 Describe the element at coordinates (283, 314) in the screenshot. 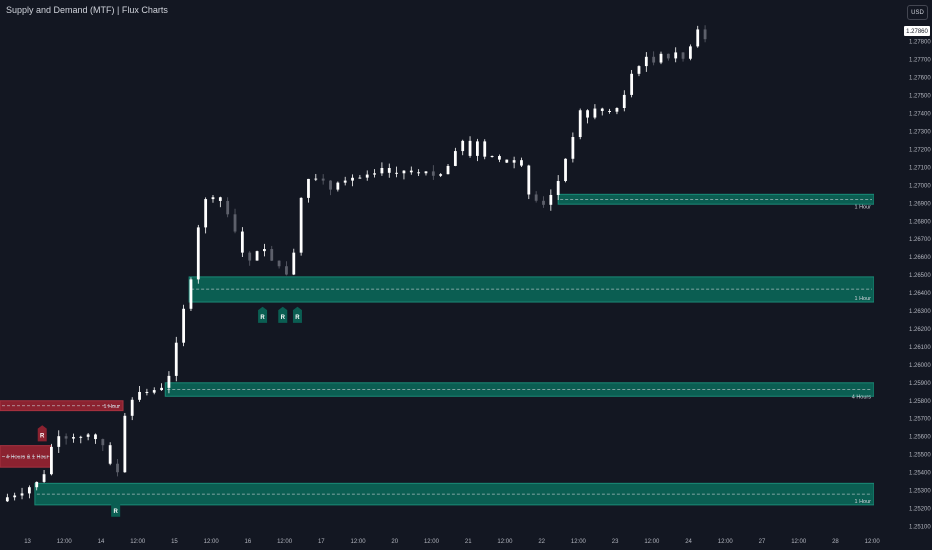

I see `retest-marker-2: R` at that location.